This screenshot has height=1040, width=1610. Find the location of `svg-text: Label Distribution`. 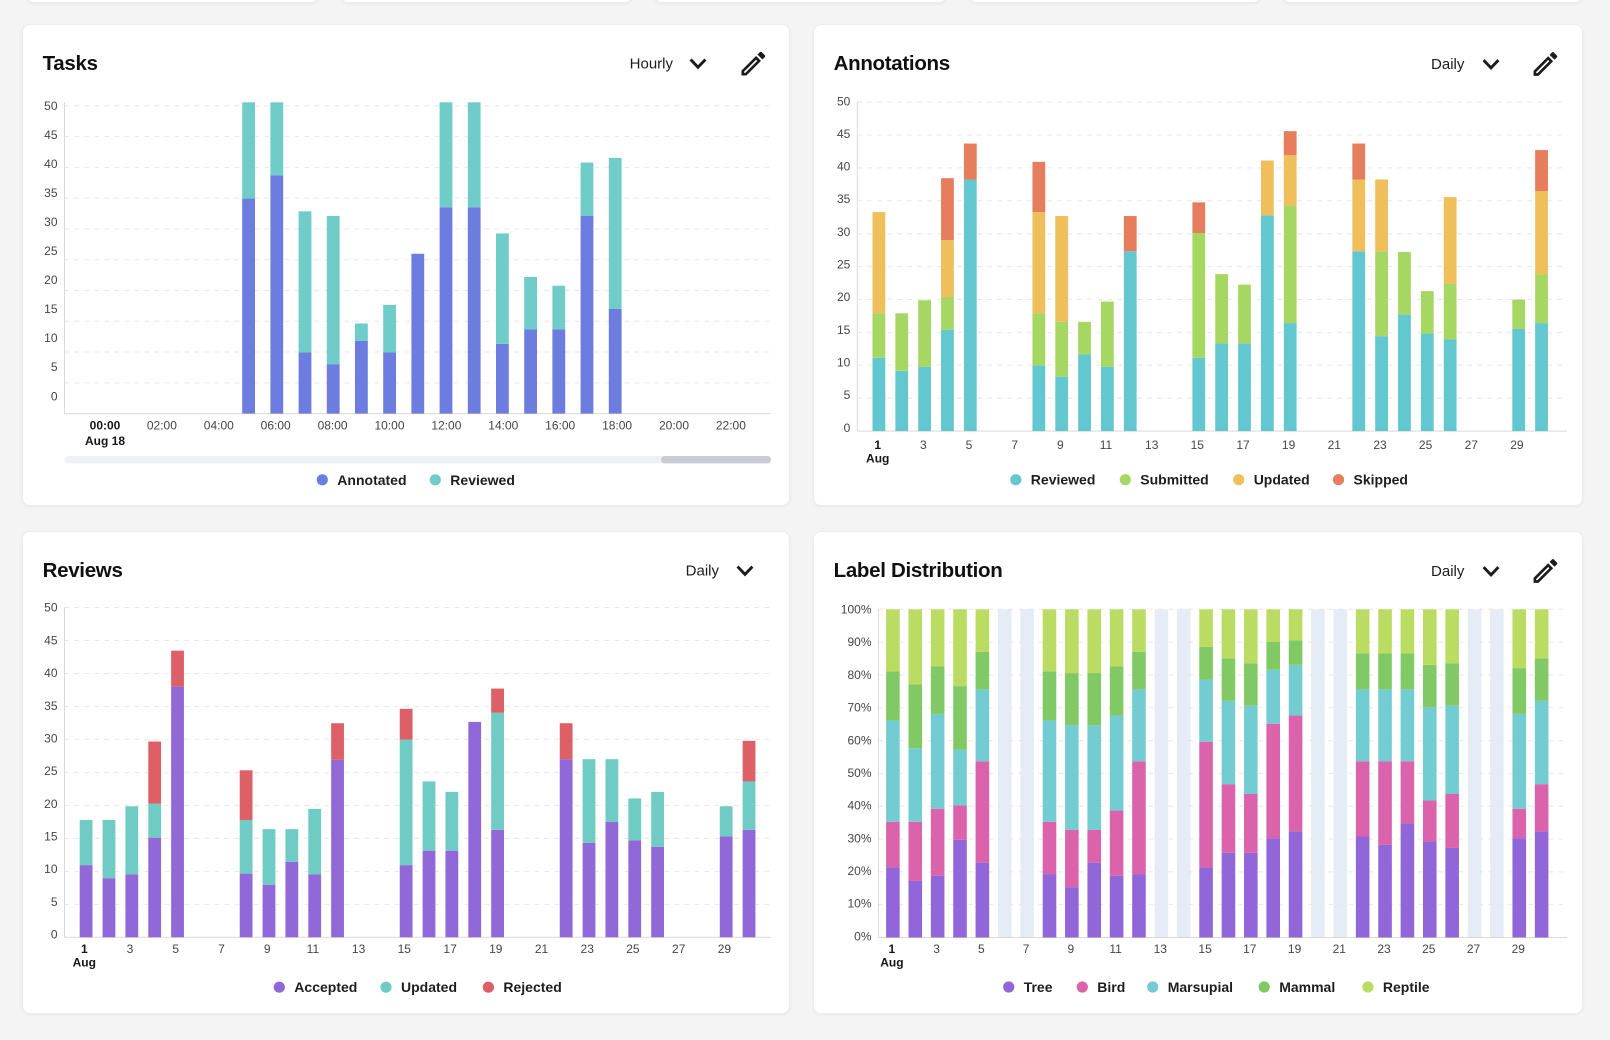

svg-text: Label Distribution is located at coordinates (918, 570).